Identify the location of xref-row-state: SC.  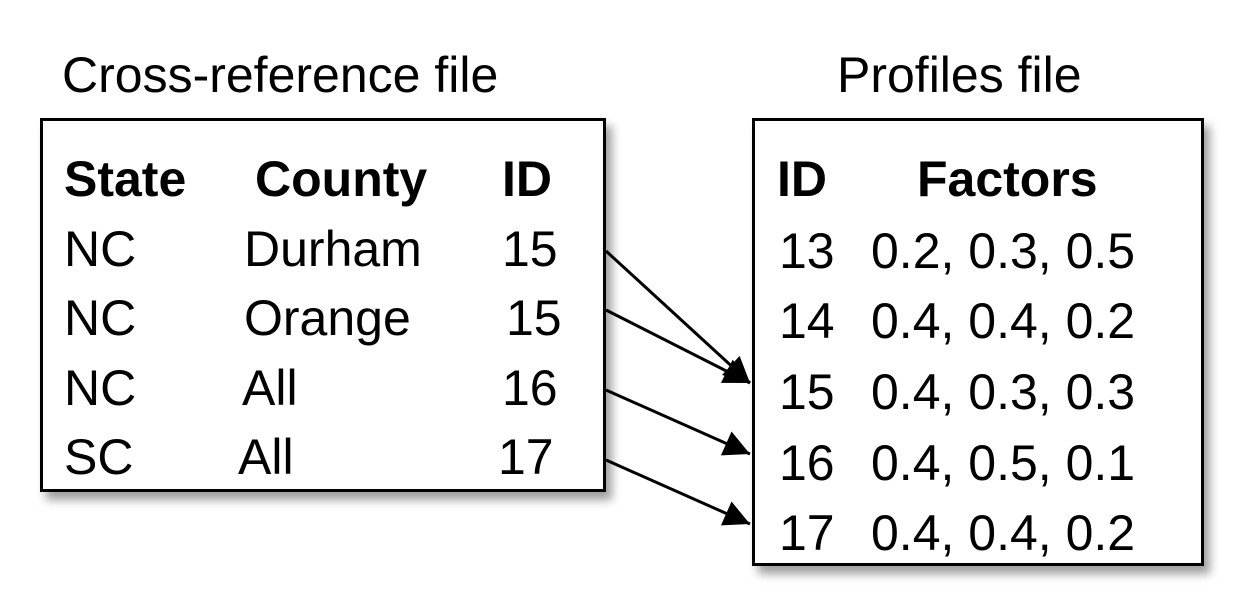
(99, 457).